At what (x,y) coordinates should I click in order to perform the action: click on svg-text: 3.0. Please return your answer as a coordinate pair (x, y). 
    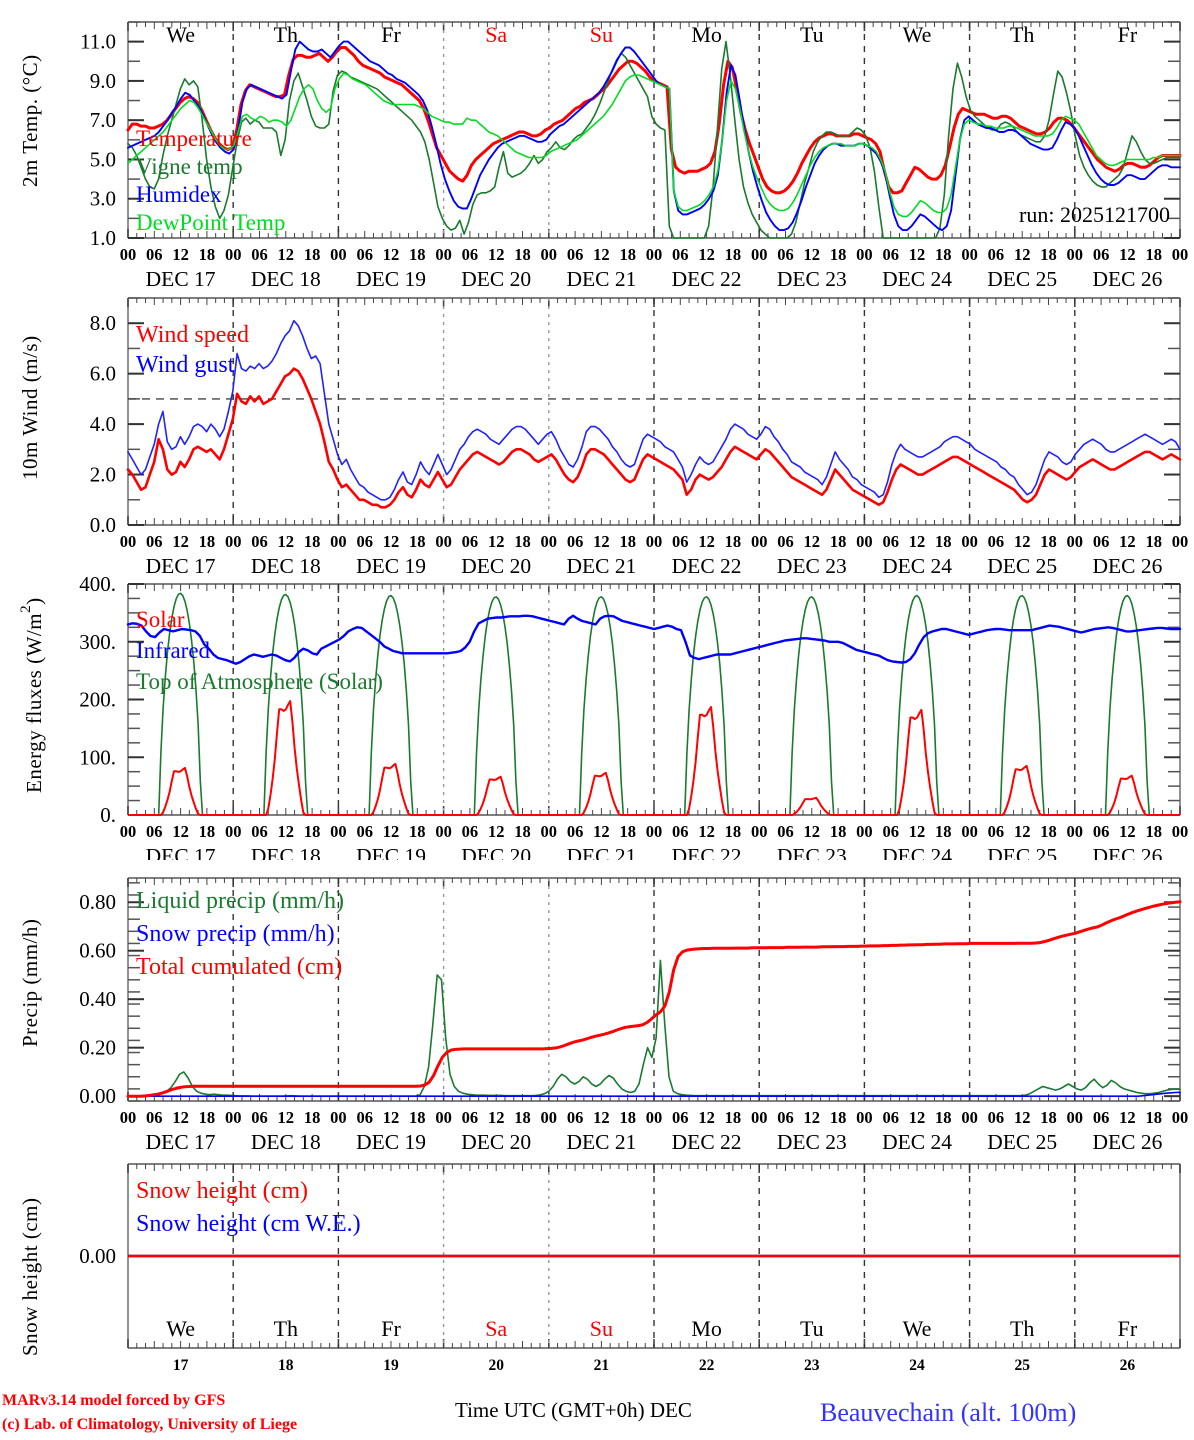
    Looking at the image, I should click on (103, 199).